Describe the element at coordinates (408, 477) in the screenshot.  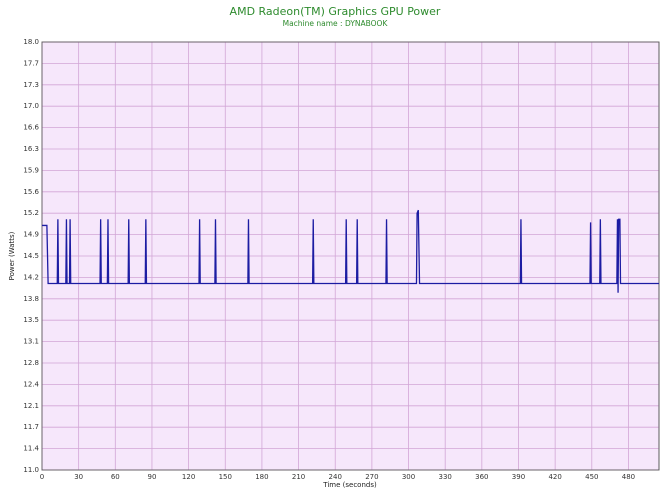
I see `x-tick-label: 300` at that location.